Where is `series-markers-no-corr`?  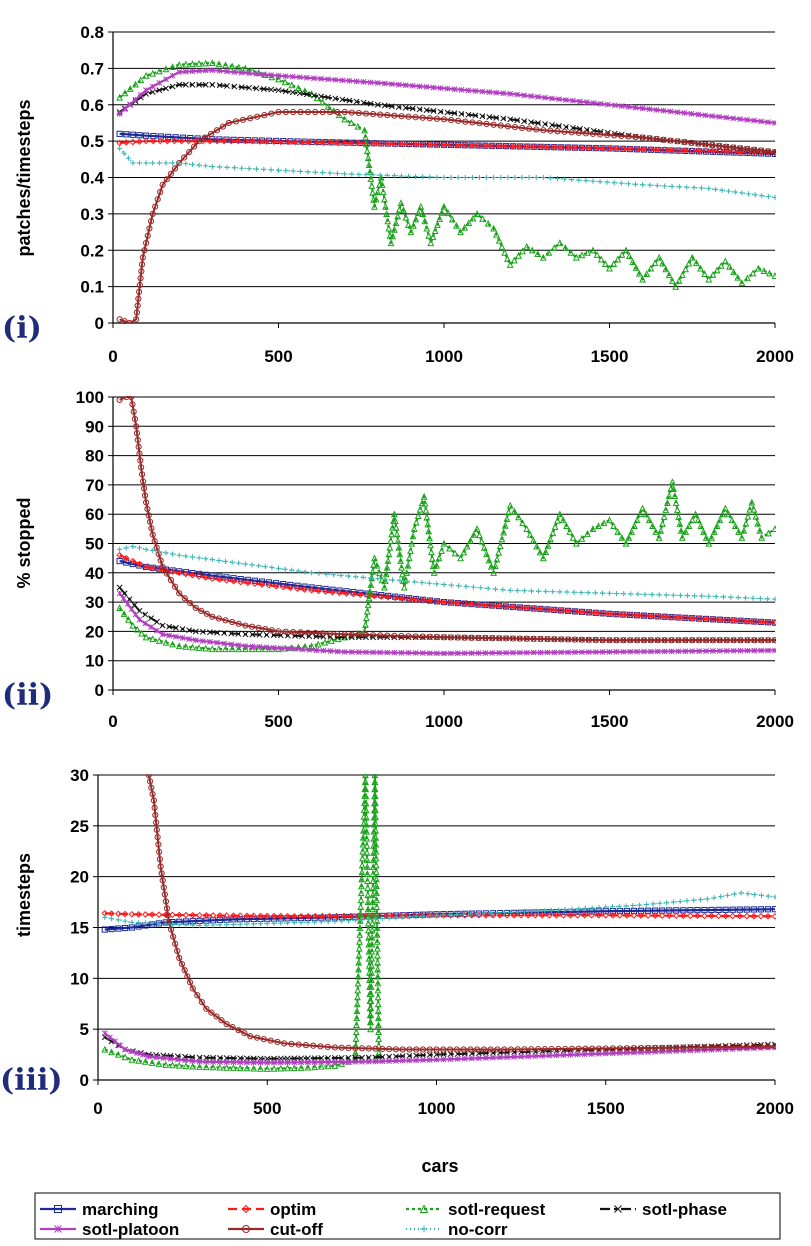 series-markers-no-corr is located at coordinates (446, 173).